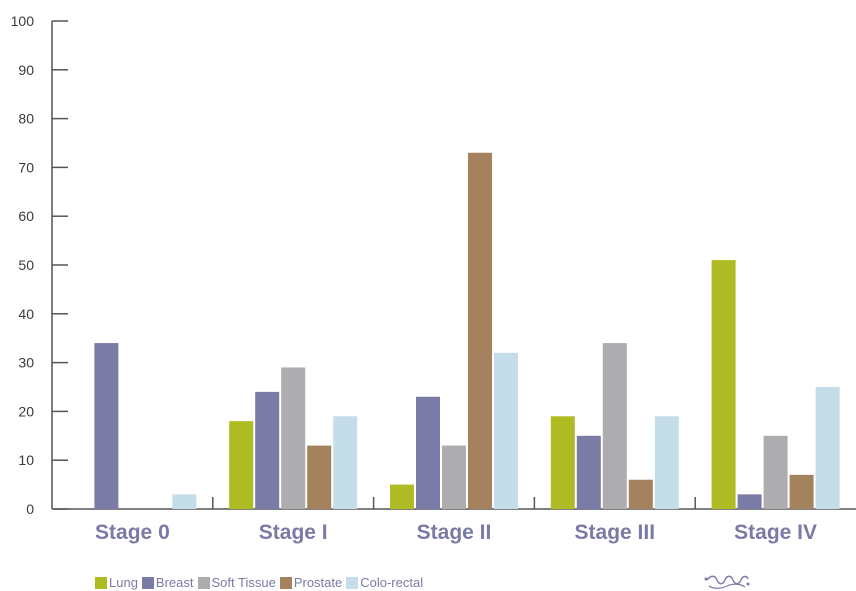  I want to click on legend-item: Soft Tissue, so click(236, 582).